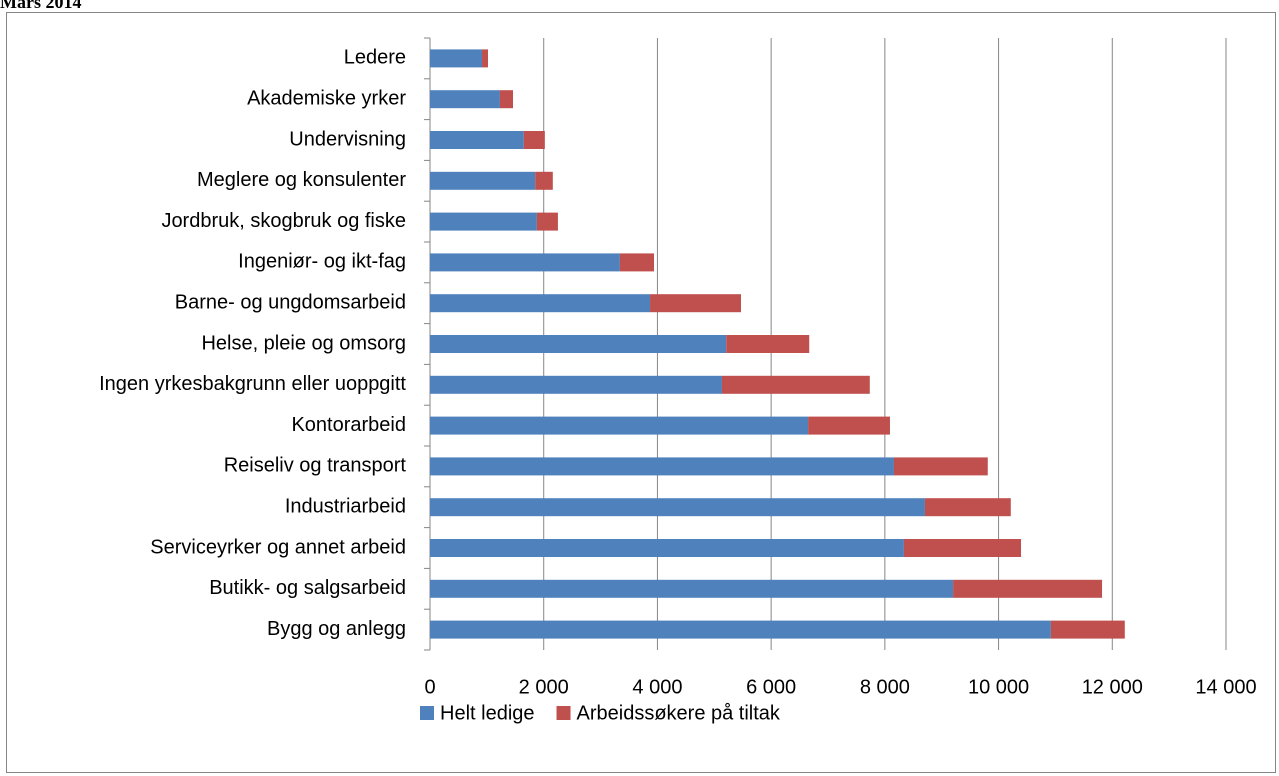 The image size is (1279, 776). Describe the element at coordinates (347, 139) in the screenshot. I see `y-tick-label: Undervisning` at that location.